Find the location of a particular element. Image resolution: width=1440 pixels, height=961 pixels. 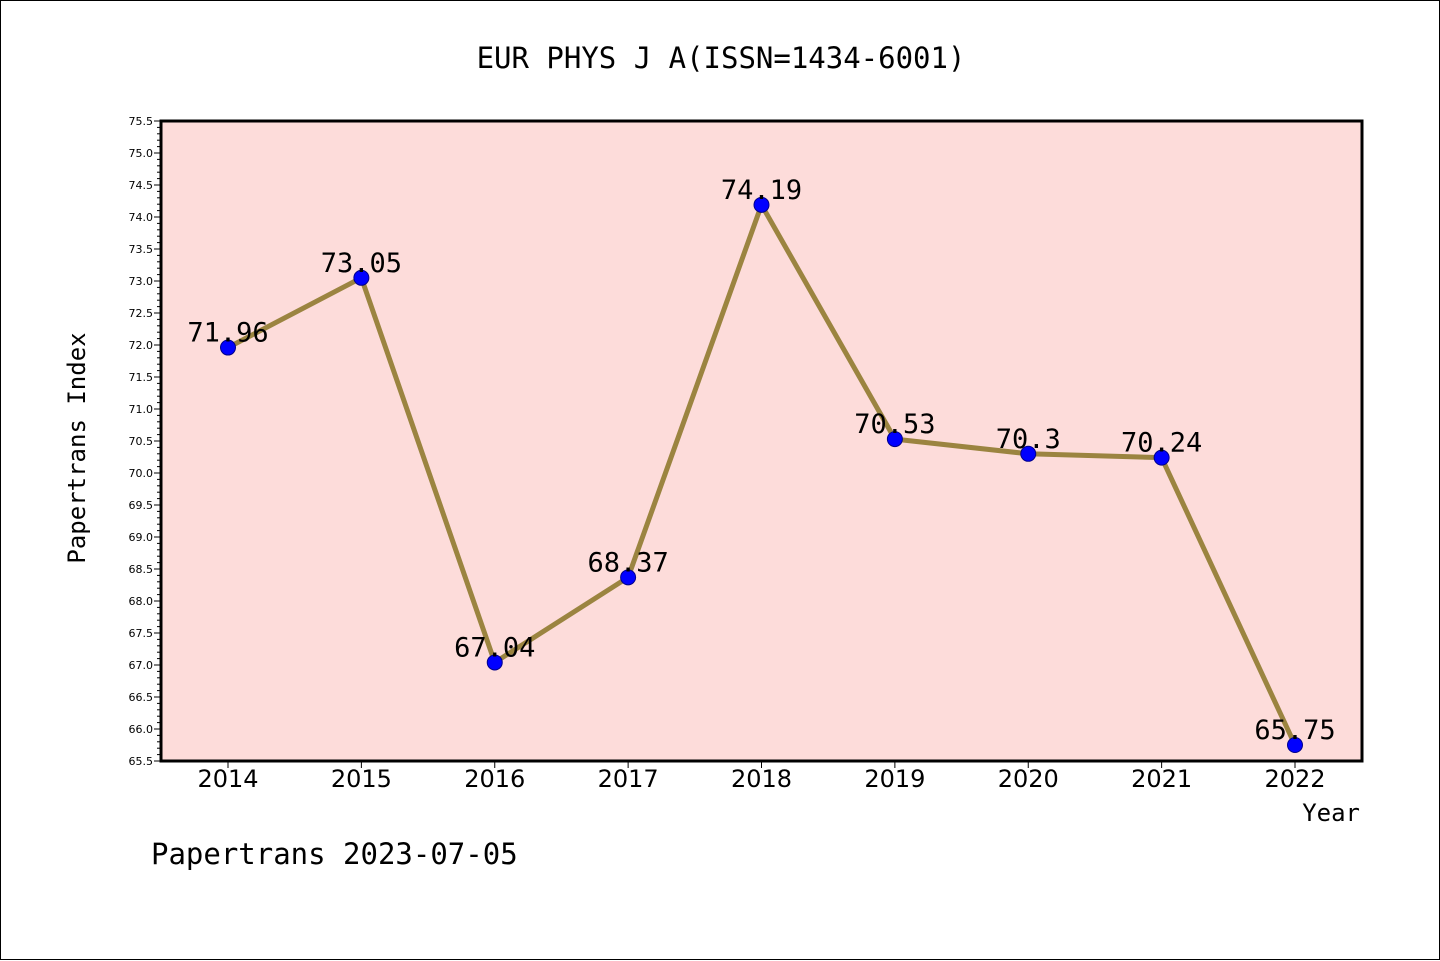

y-tick-label: 66.0 is located at coordinates (141, 729).